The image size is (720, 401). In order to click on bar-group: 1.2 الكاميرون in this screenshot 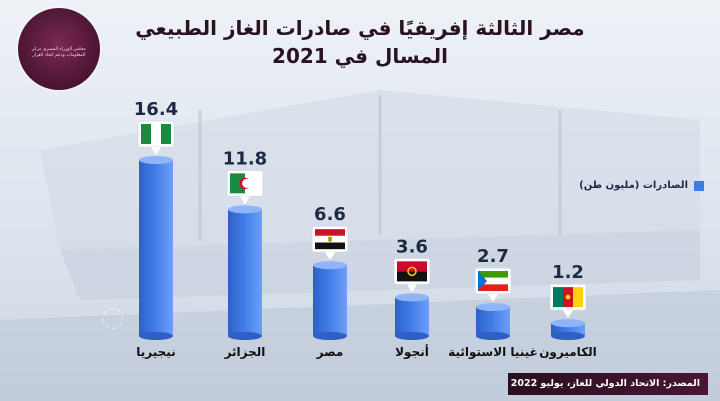, I will do `click(568, 311)`.